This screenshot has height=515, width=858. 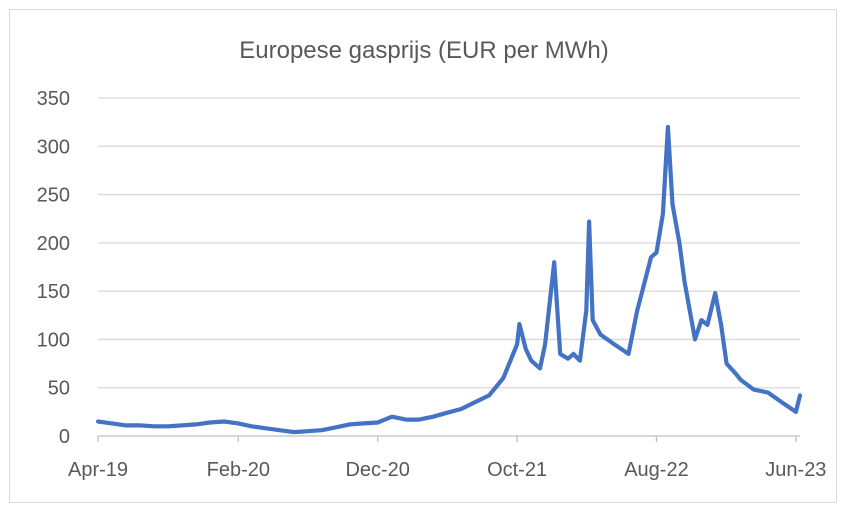 I want to click on x-axis: Apr-19 Feb-20 Dec-20 Oct-21 Aug-22 Jun-23, so click(x=447, y=458).